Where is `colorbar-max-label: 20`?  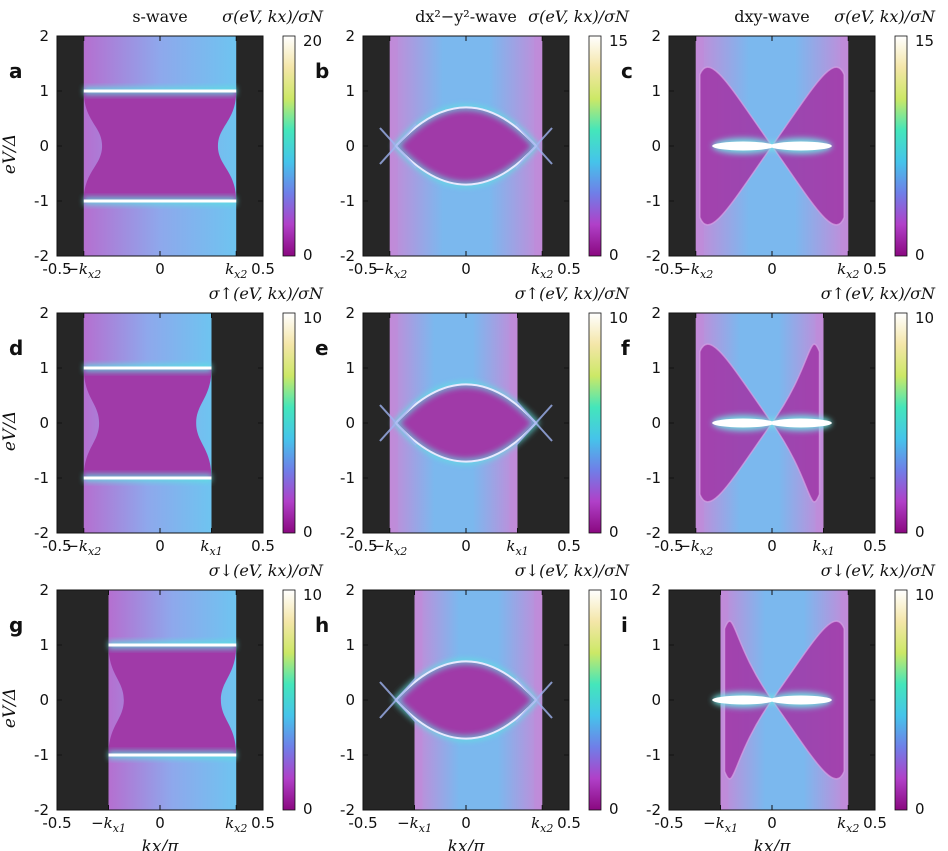 colorbar-max-label: 20 is located at coordinates (312, 41).